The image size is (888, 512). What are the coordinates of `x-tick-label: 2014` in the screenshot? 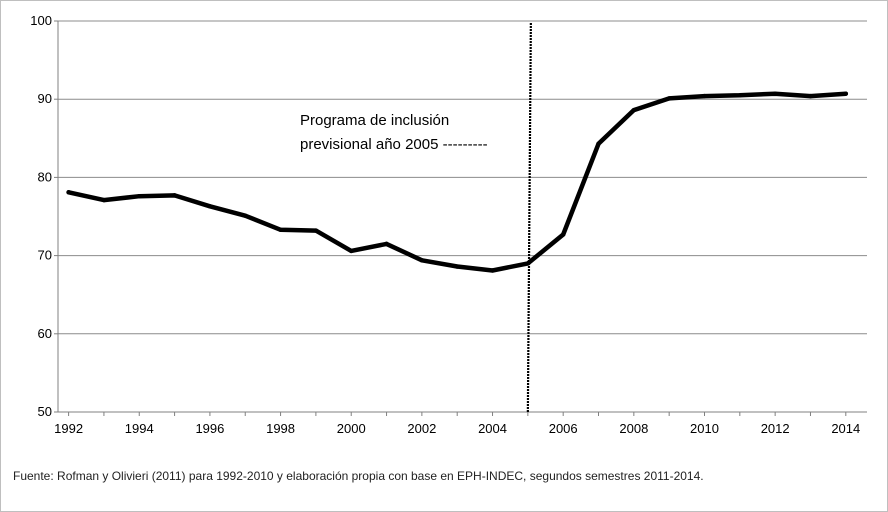 It's located at (845, 428).